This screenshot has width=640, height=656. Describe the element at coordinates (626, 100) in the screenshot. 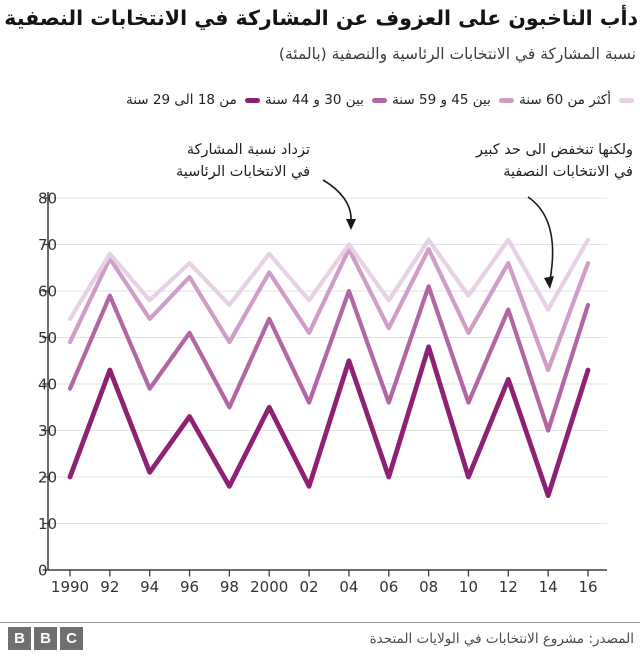

I see `legend-swatch-60plus-icon` at that location.